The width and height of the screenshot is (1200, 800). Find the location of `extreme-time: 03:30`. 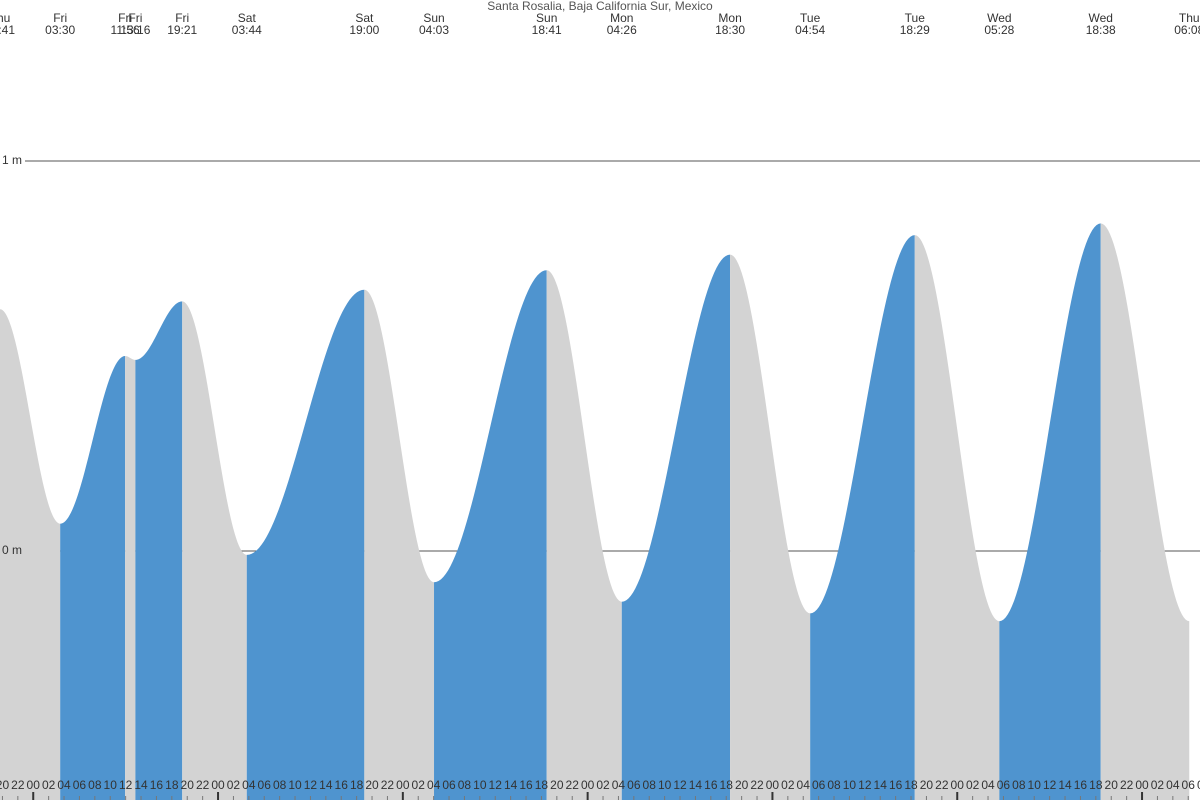

extreme-time: 03:30 is located at coordinates (60, 30).